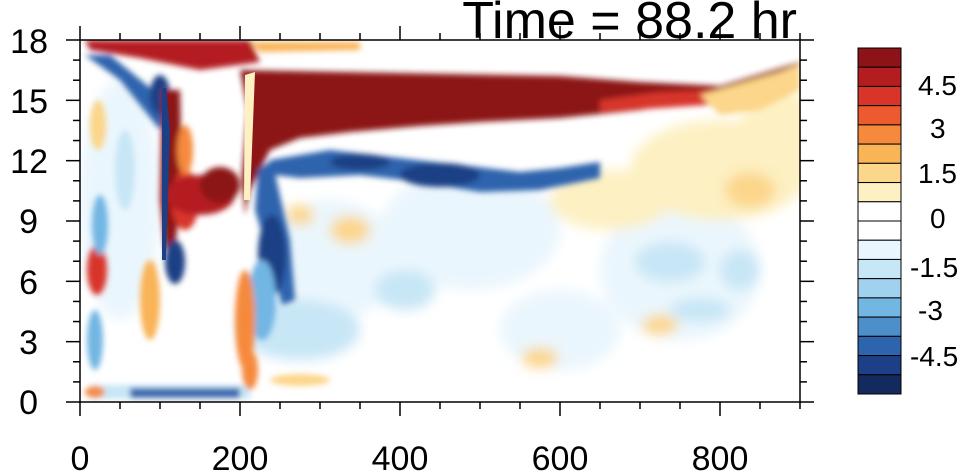  Describe the element at coordinates (28, 283) in the screenshot. I see `y-tick-label: 6` at that location.